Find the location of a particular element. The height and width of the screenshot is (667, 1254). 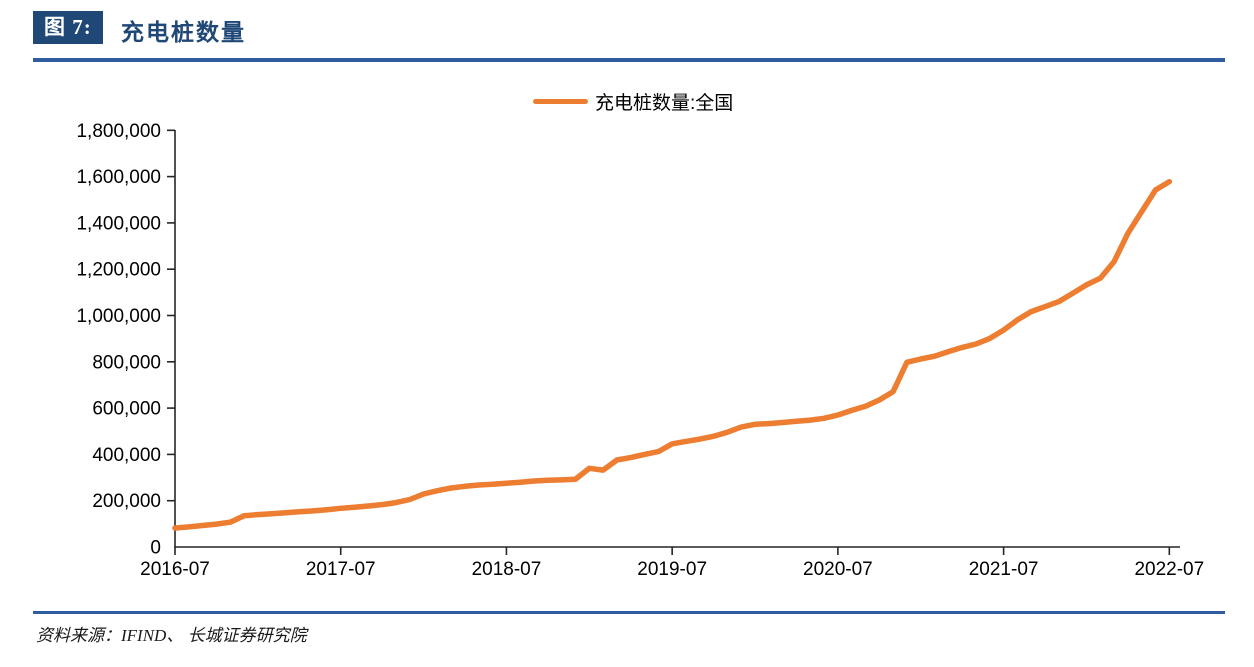

chart-legend: 充电桩数量:全国 is located at coordinates (633, 102).